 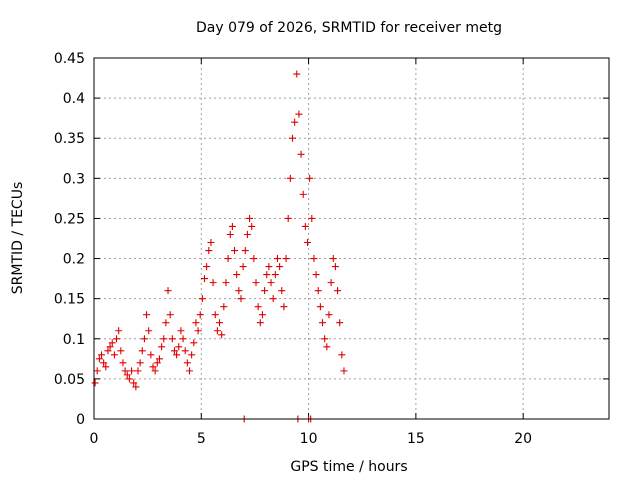 I want to click on y-tick-label: 0.35, so click(x=69, y=139).